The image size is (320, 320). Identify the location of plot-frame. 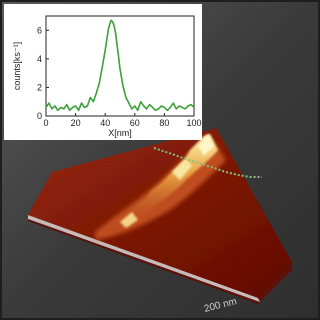
(120, 66).